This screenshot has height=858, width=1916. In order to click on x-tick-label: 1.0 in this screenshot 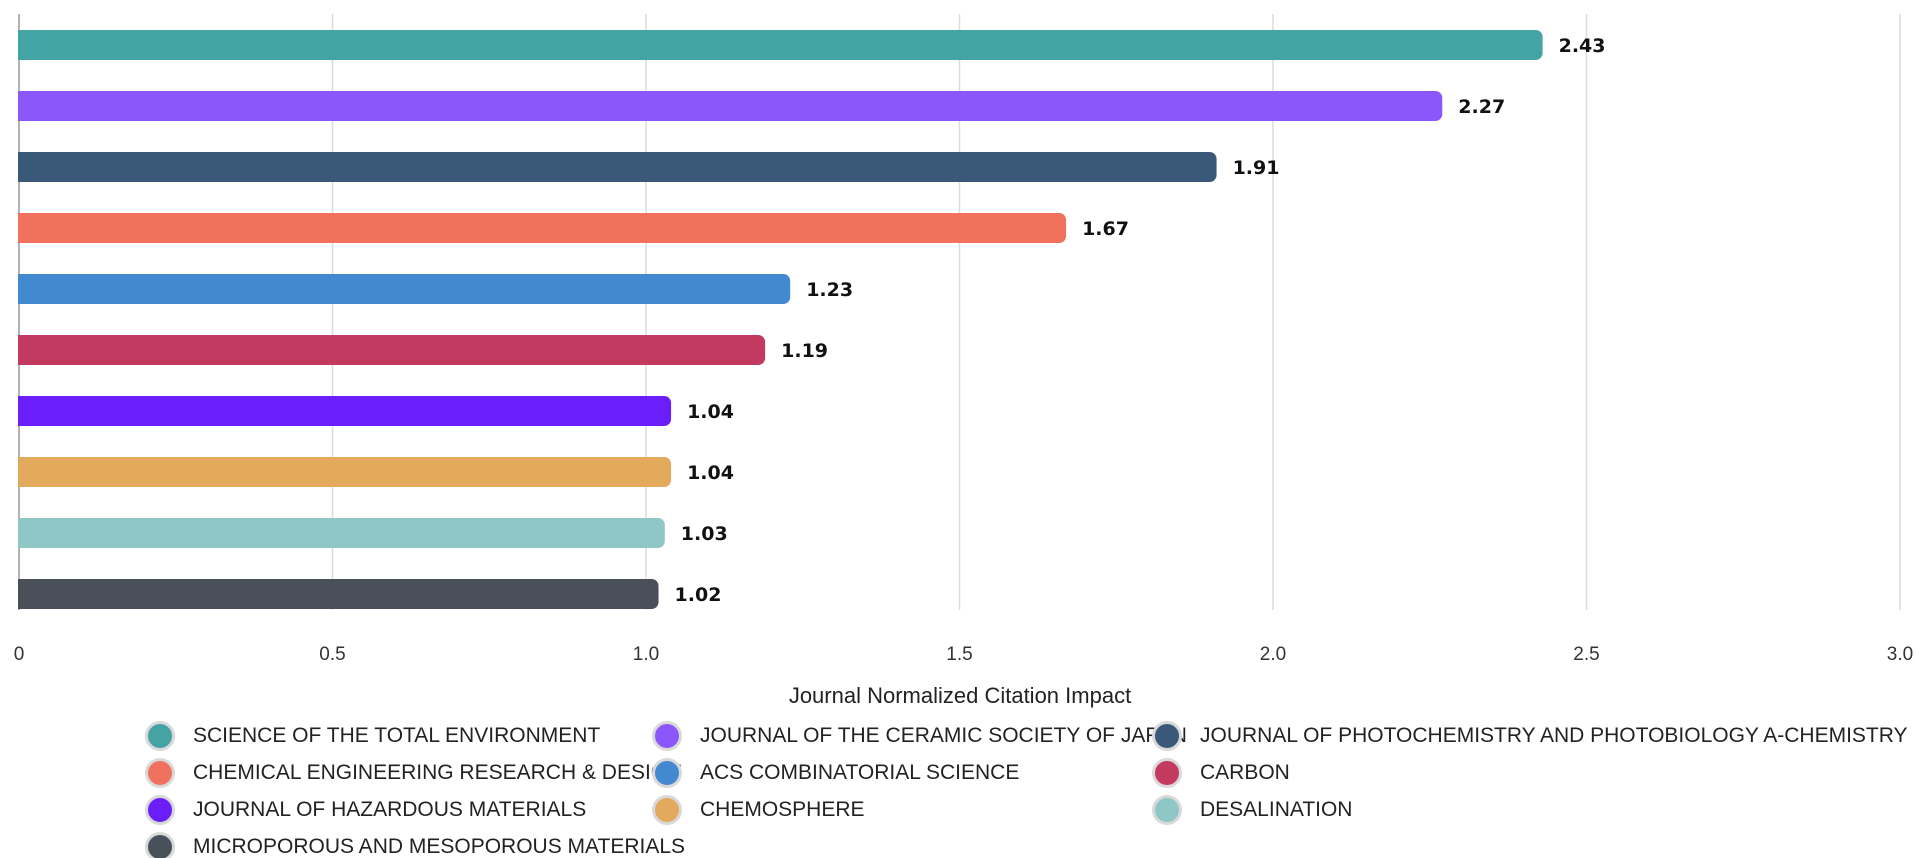, I will do `click(646, 654)`.